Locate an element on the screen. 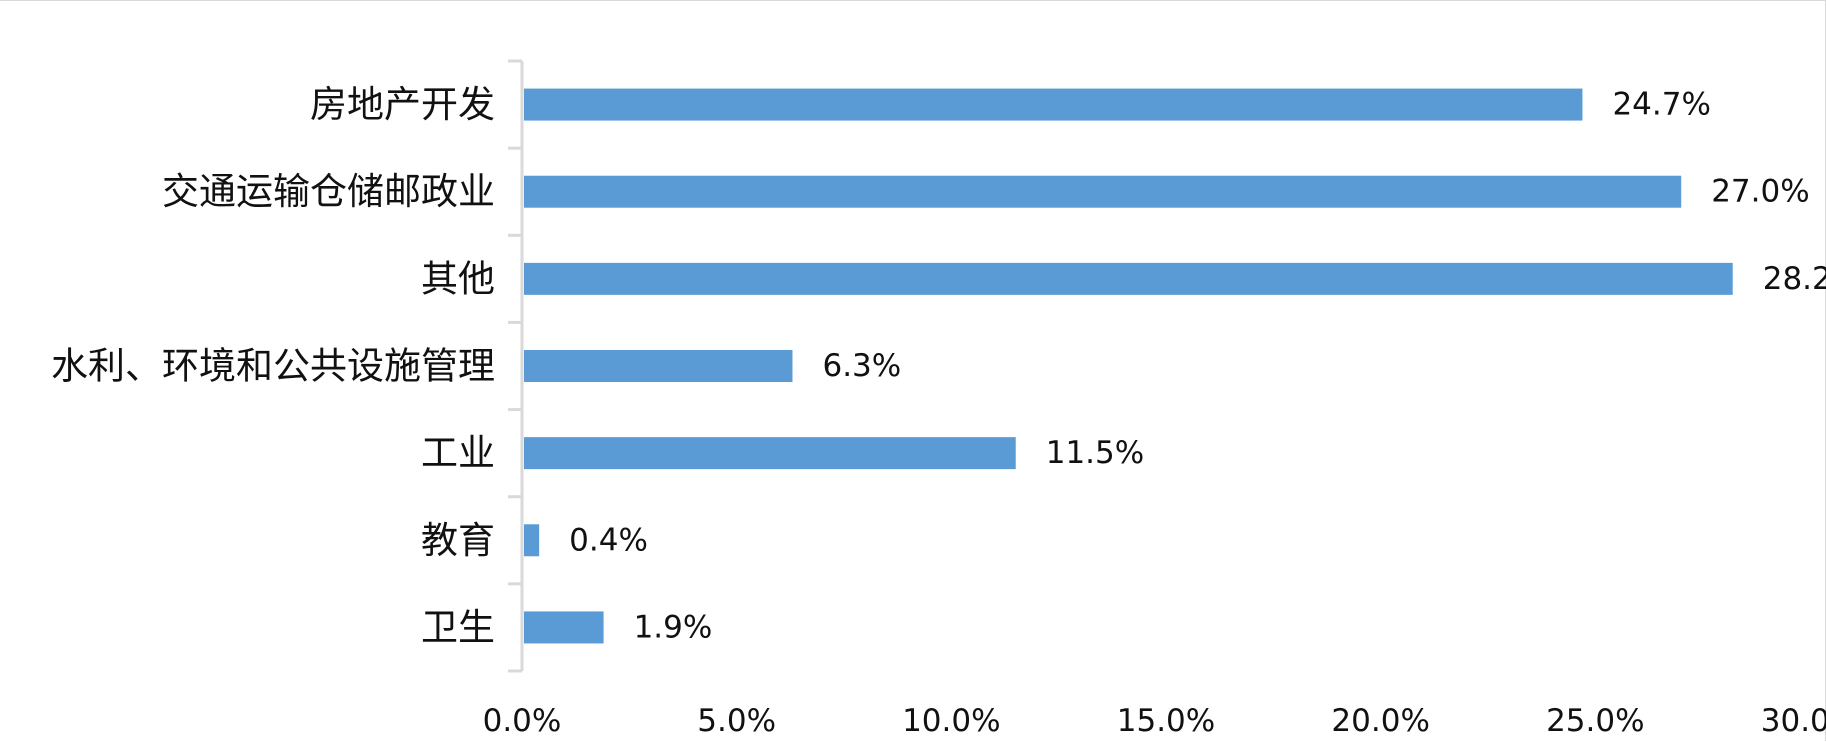  x-tick-label: 25.0% is located at coordinates (1595, 721).